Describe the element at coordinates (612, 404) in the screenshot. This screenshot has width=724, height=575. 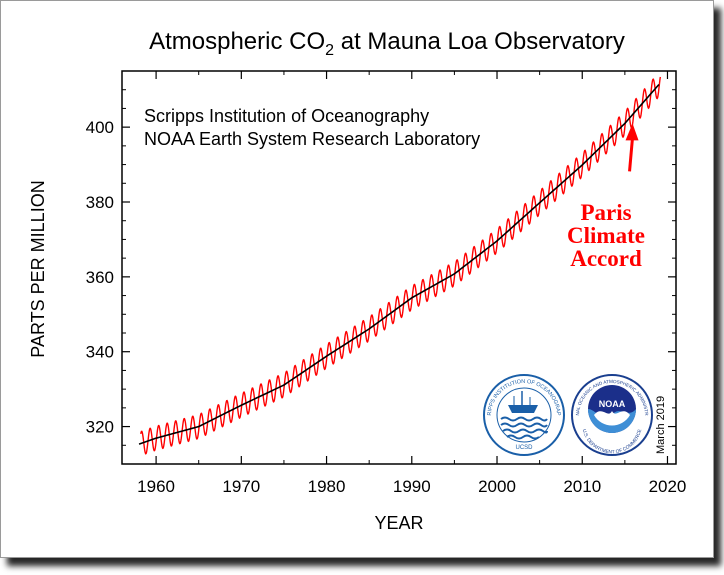
I see `noaa-logo-text: NOAA` at that location.